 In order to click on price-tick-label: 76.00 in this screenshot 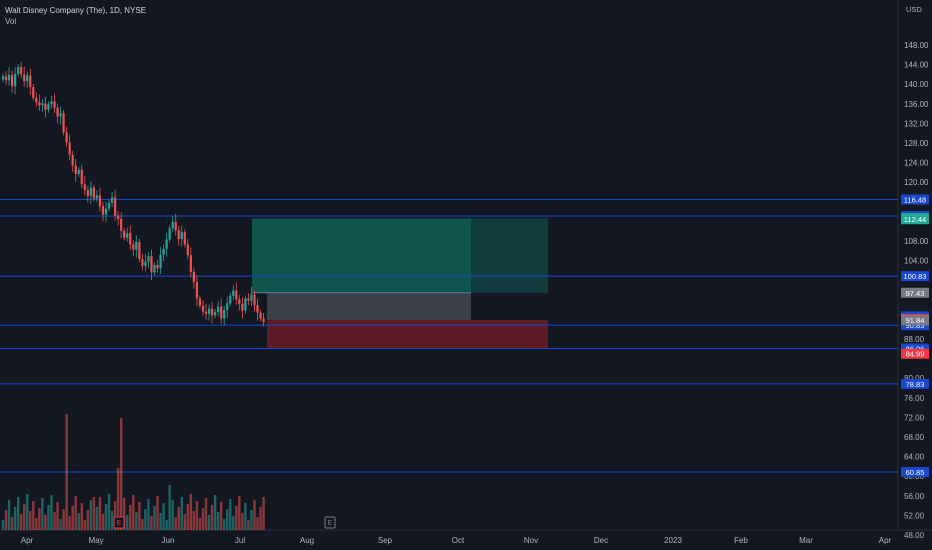, I will do `click(914, 398)`.